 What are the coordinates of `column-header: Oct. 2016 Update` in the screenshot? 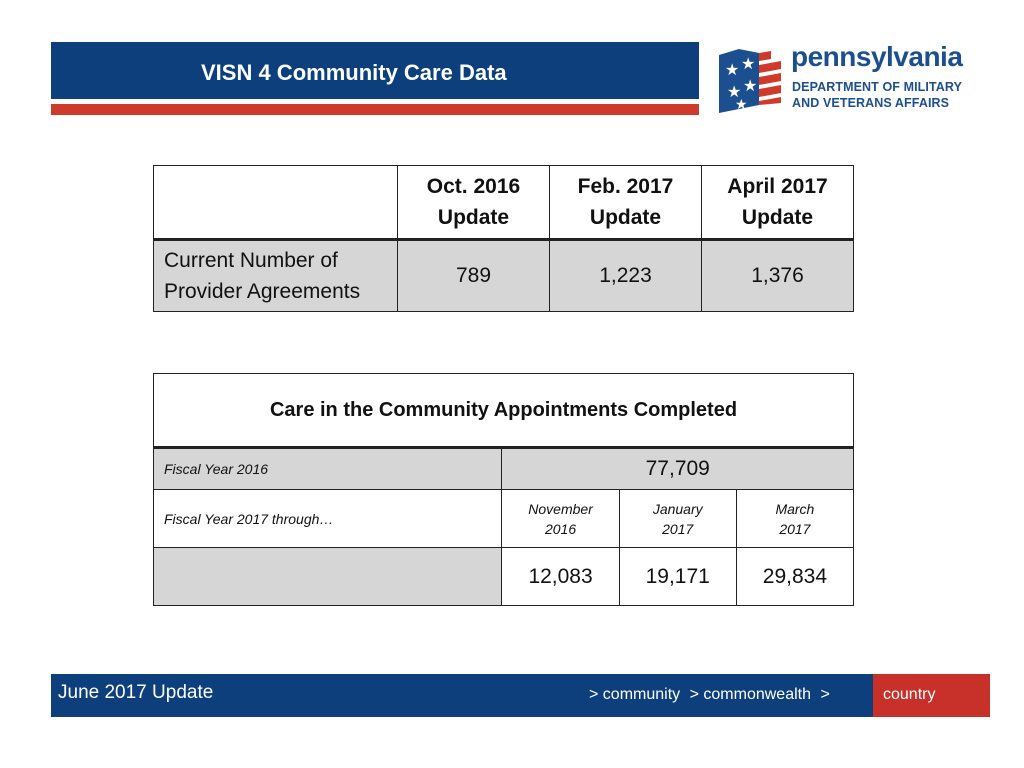 It's located at (473, 202).